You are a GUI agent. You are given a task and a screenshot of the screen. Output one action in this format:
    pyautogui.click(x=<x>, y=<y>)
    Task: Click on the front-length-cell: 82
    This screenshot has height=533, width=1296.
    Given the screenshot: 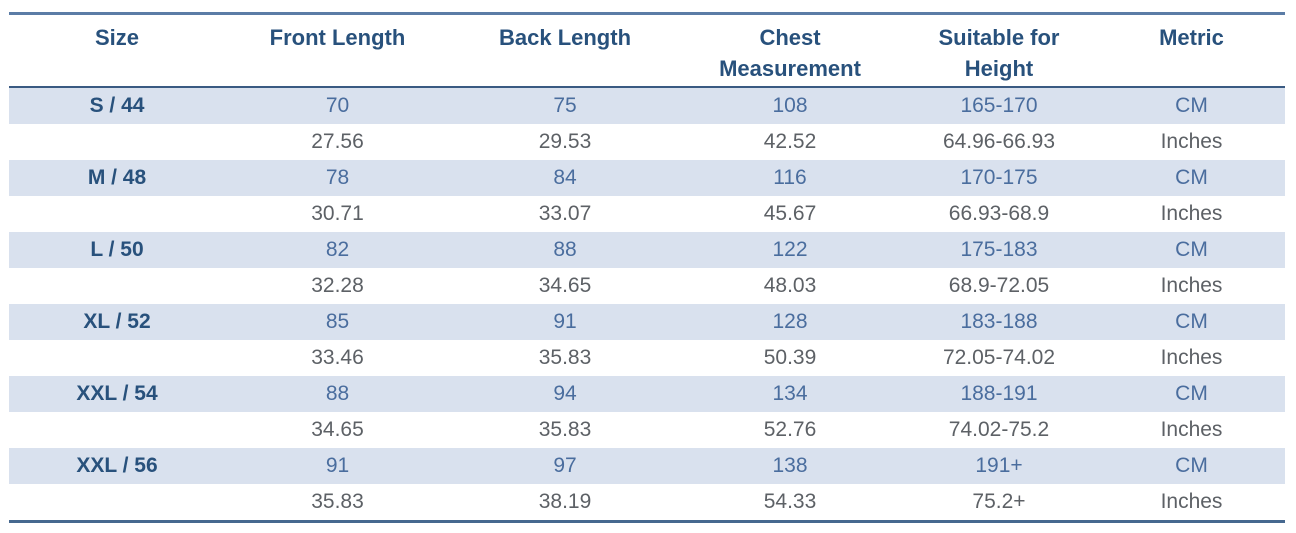 What is the action you would take?
    pyautogui.click(x=337, y=249)
    